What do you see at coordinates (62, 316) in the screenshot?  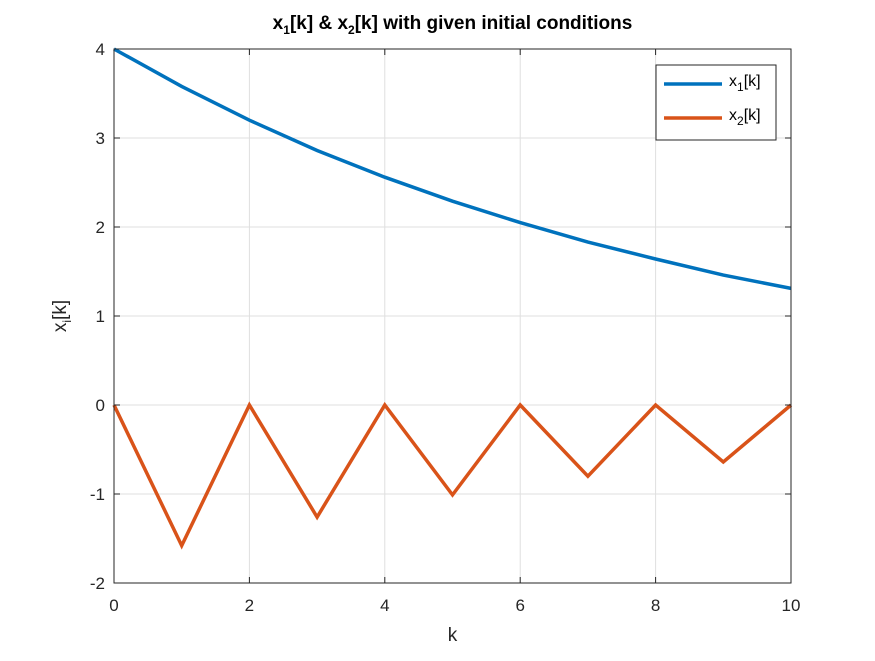 I see `y-axis-label: xi[k]` at bounding box center [62, 316].